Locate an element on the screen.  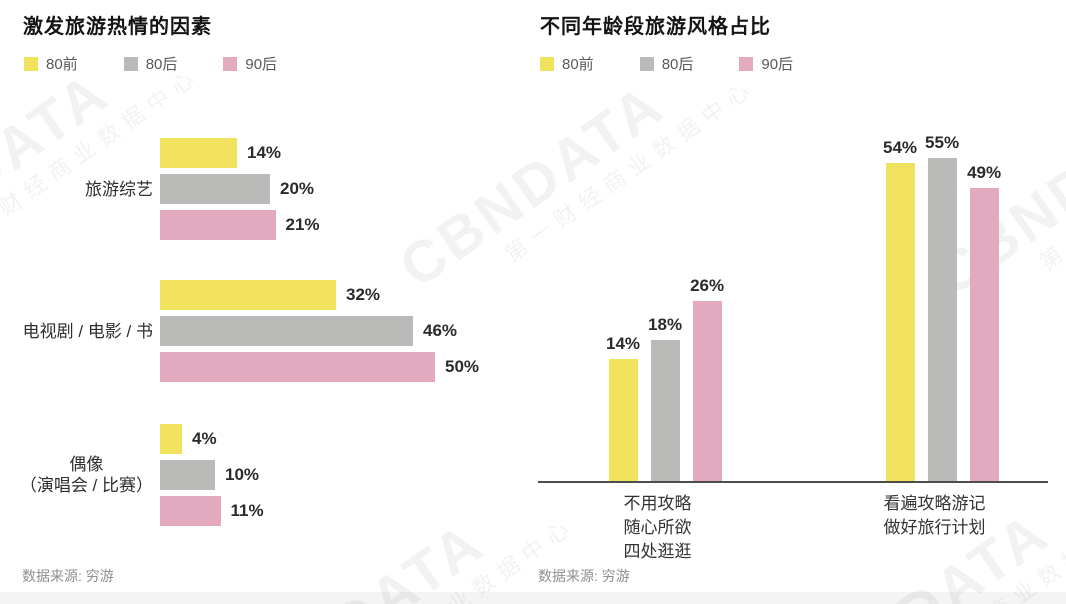
left-chart-legend: 80前 80后 90后 is located at coordinates (150, 63).